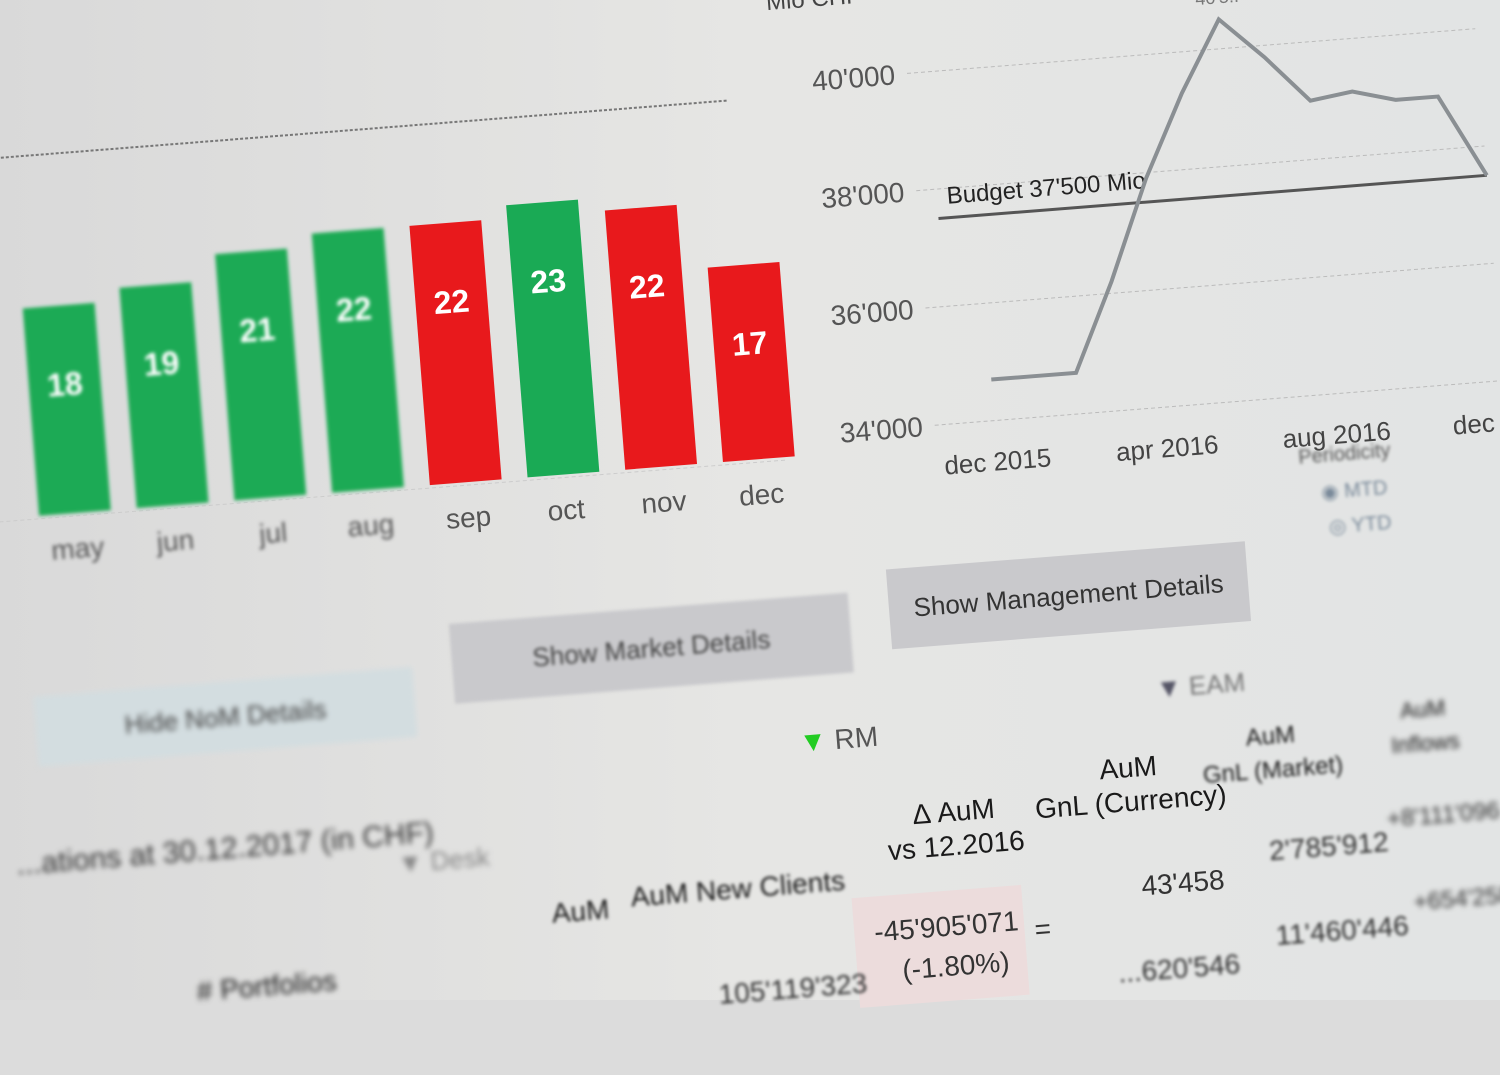 This screenshot has height=1075, width=1500. I want to click on header-aum-new-clients: AuM New Clients, so click(738, 888).